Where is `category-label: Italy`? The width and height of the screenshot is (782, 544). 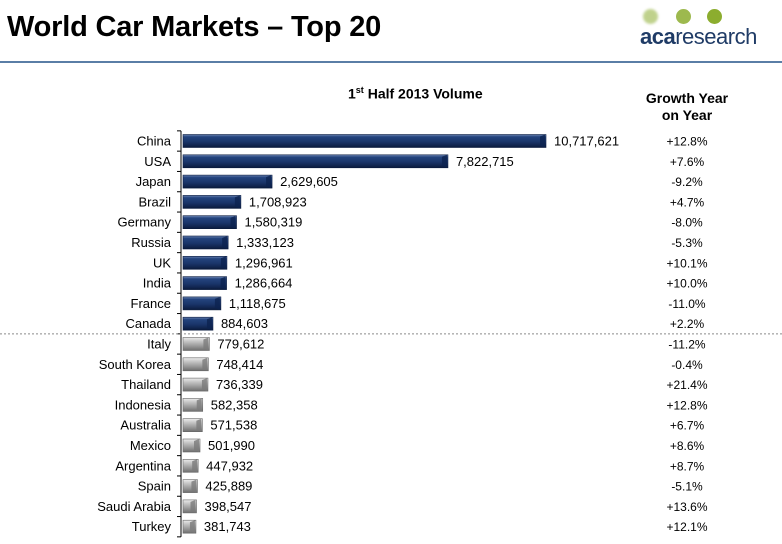 category-label: Italy is located at coordinates (159, 344).